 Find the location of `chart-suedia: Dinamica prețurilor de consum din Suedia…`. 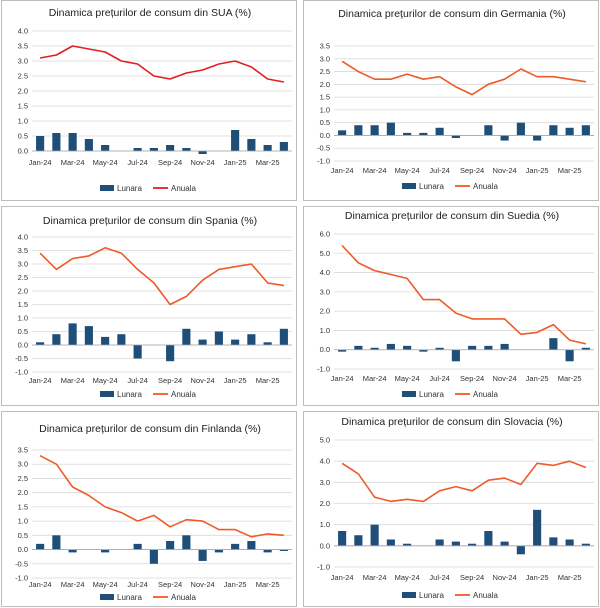

chart-suedia: Dinamica prețurilor de consum din Suedia… is located at coordinates (455, 304).